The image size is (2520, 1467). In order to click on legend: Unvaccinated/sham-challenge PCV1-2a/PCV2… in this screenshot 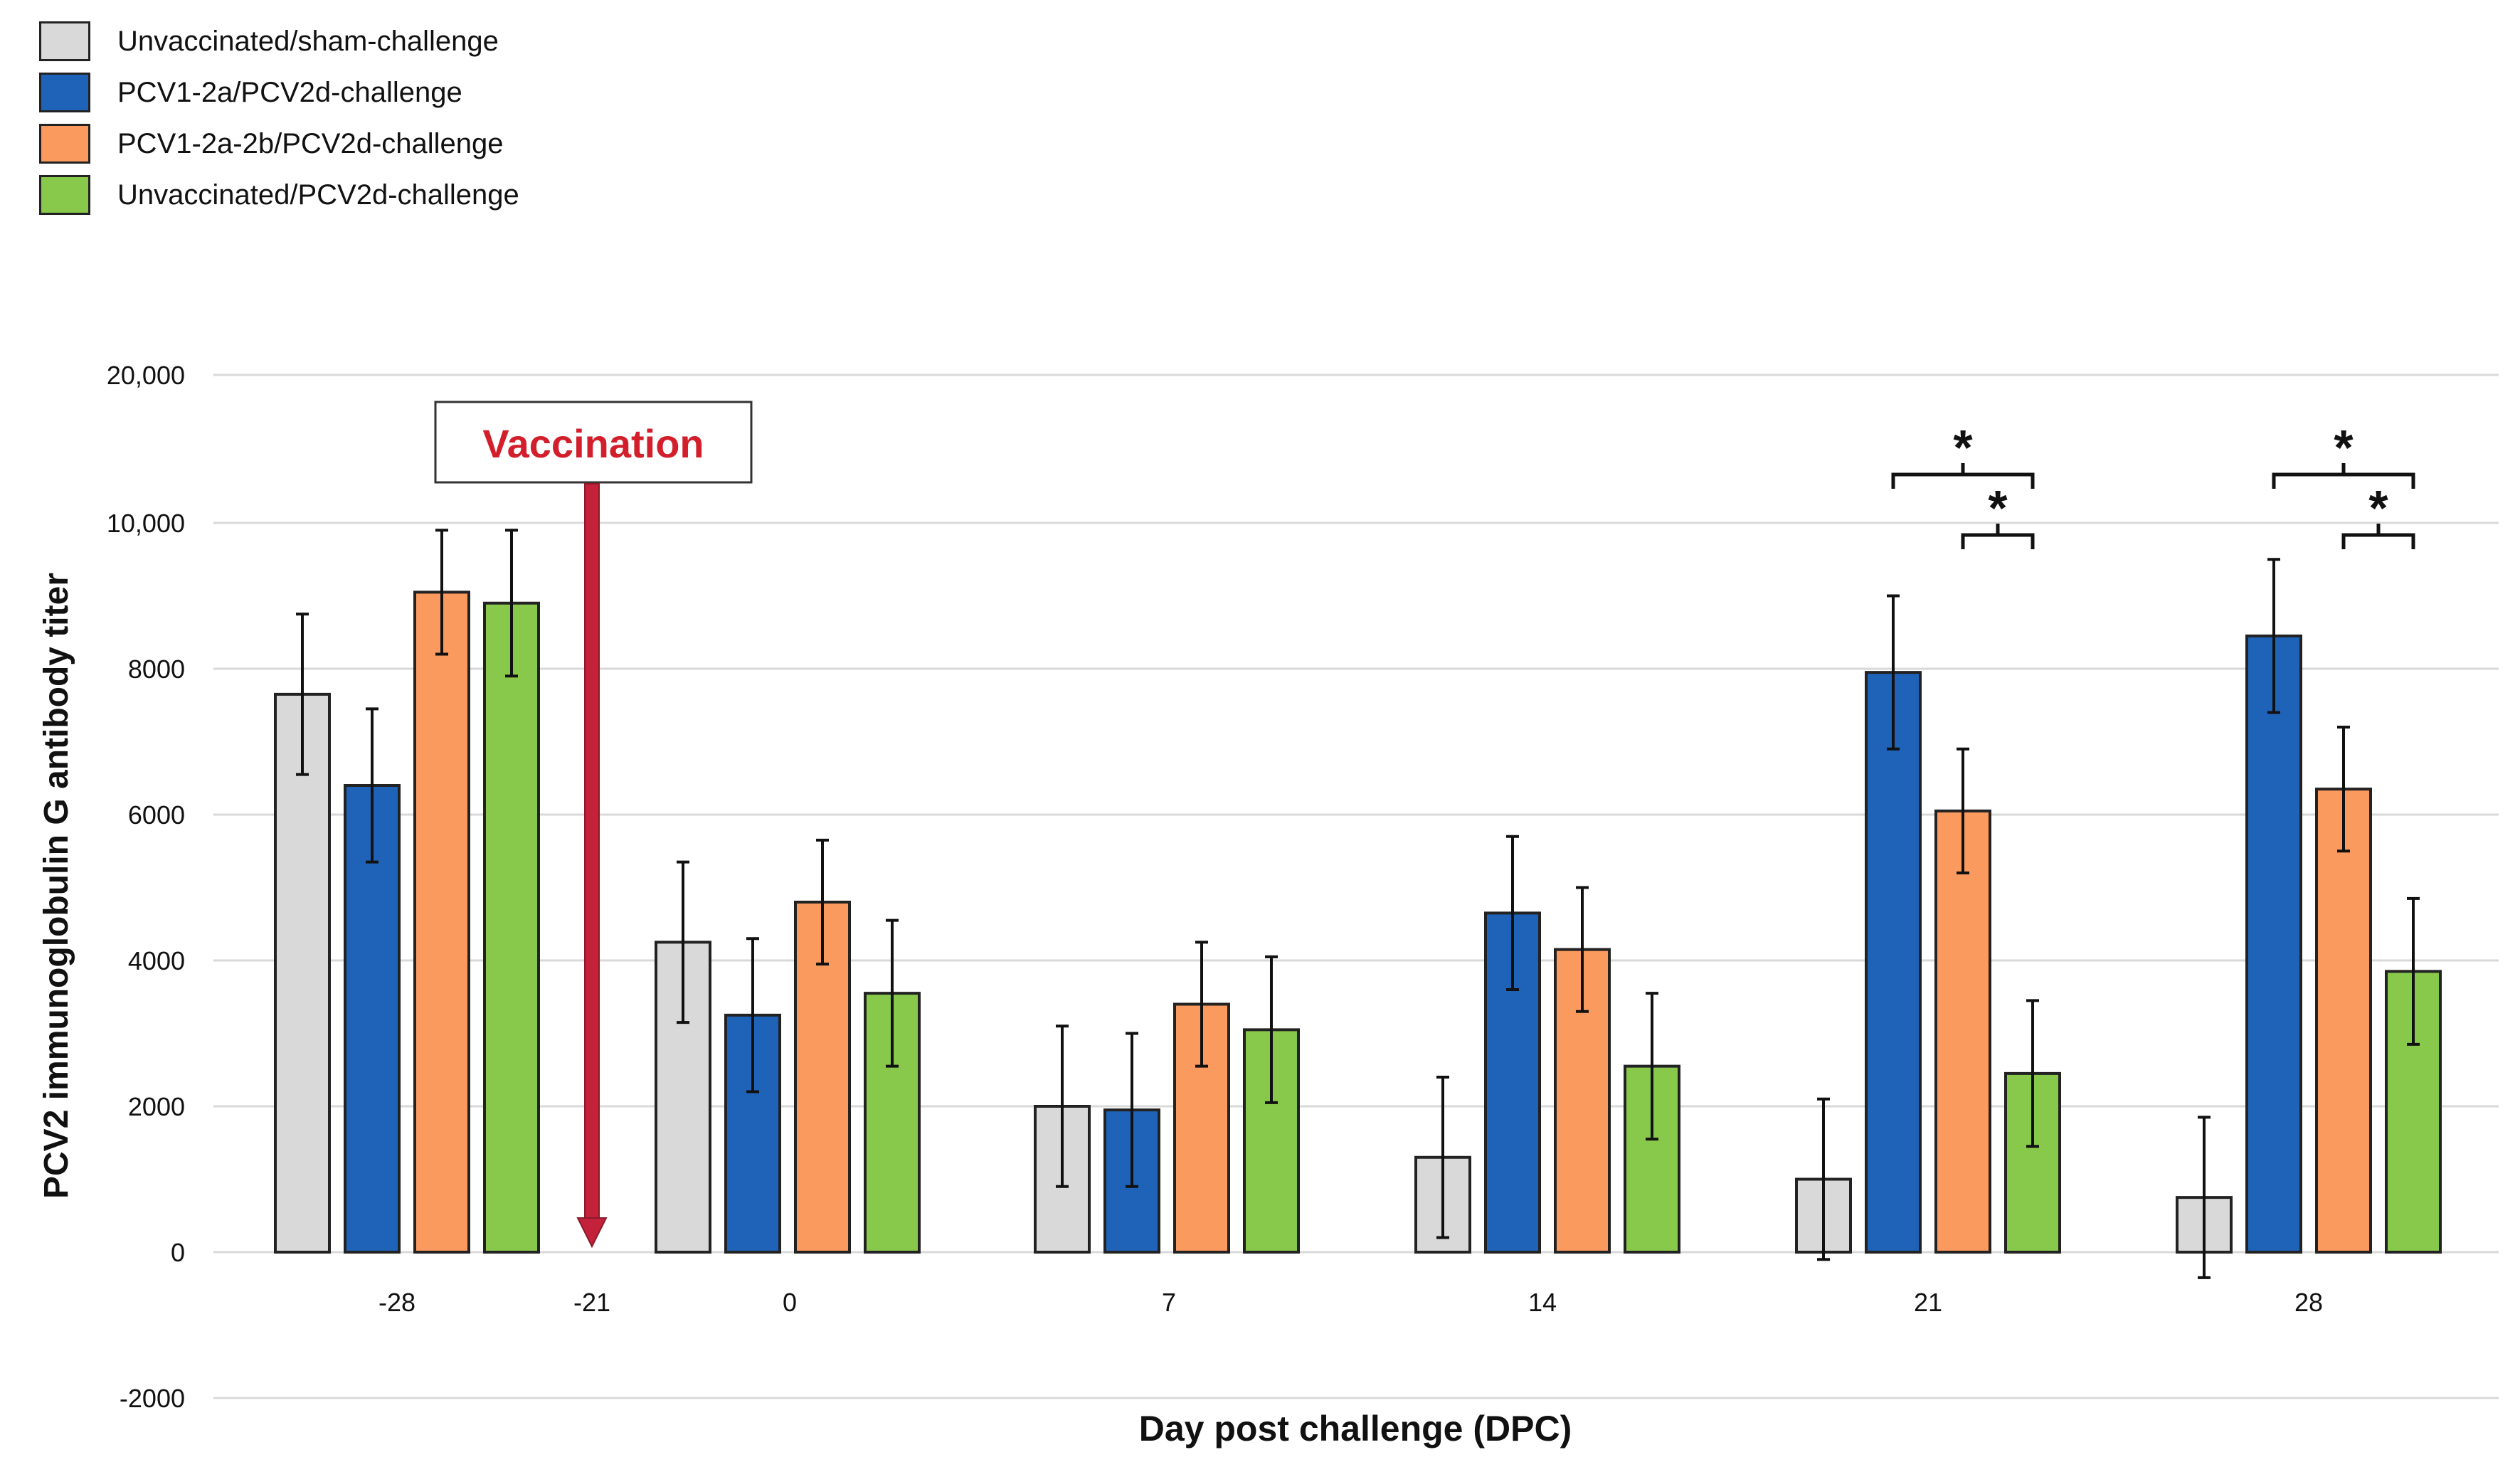, I will do `click(279, 118)`.